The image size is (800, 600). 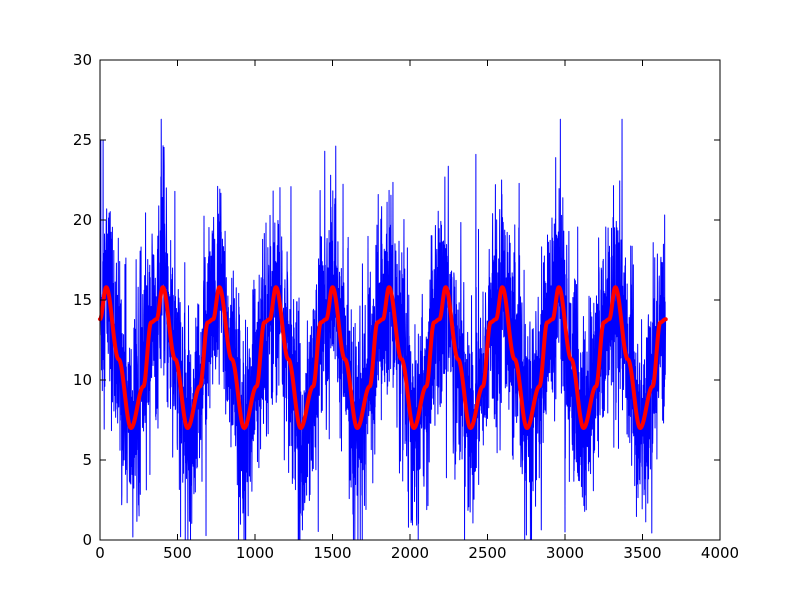 I want to click on x-tick-label: 2000, so click(x=410, y=553).